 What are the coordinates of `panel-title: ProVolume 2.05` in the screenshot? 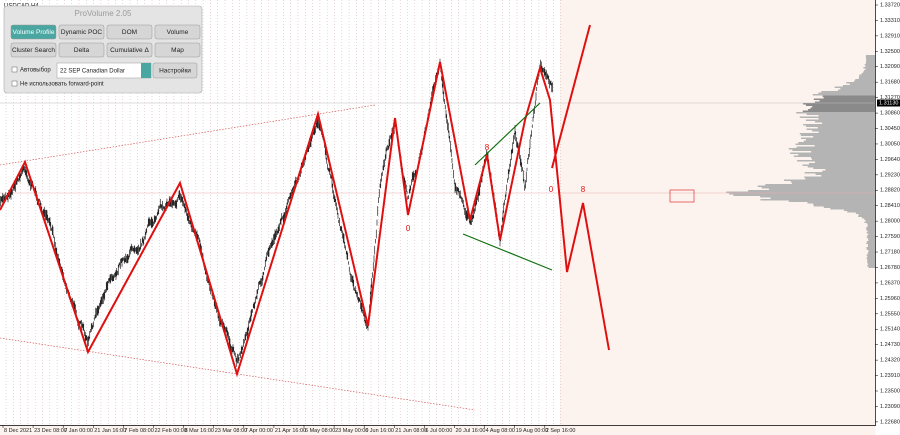 It's located at (103, 13).